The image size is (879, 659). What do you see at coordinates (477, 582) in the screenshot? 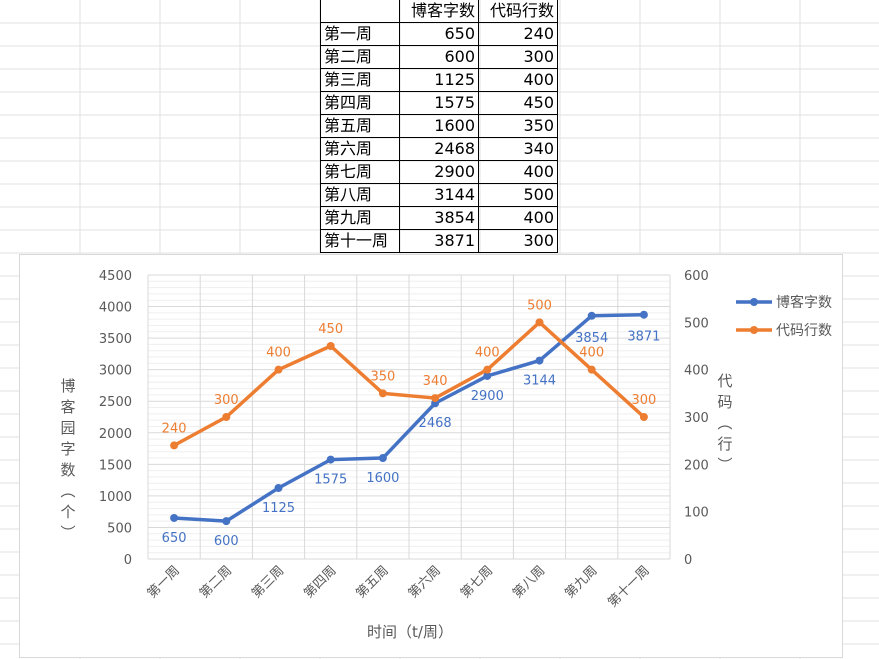
I see `x-tick-label: 第七周` at bounding box center [477, 582].